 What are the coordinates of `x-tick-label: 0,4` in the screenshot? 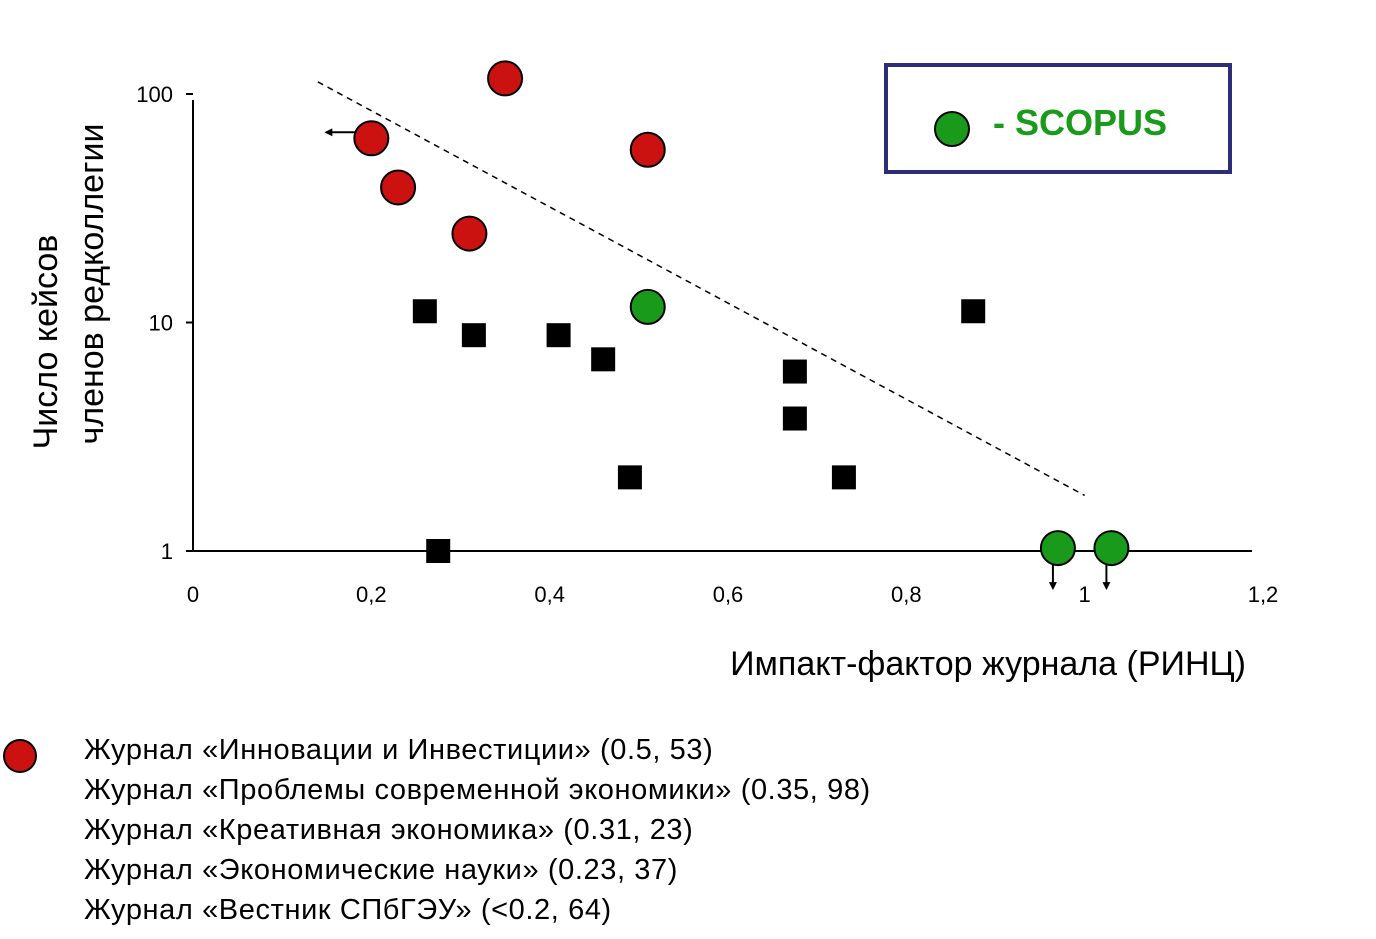 It's located at (549, 594).